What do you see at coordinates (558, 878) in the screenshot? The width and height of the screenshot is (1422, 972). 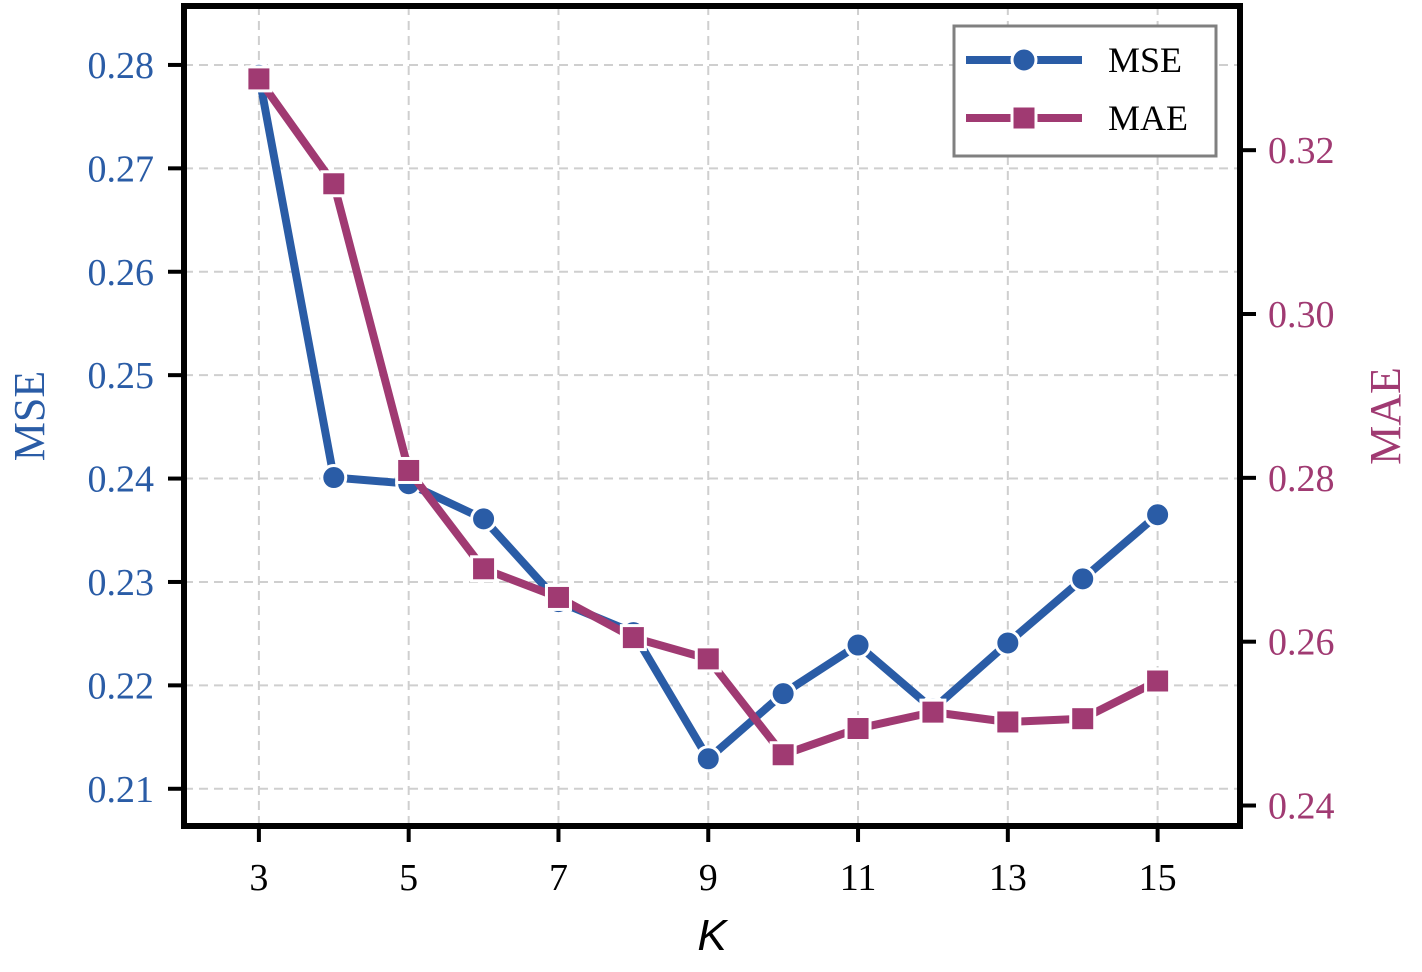 I see `x-tick-label: 7` at bounding box center [558, 878].